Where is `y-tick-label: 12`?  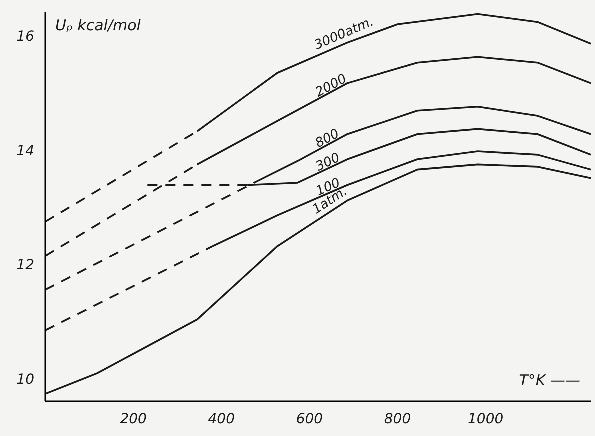
y-tick-label: 12 is located at coordinates (25, 266).